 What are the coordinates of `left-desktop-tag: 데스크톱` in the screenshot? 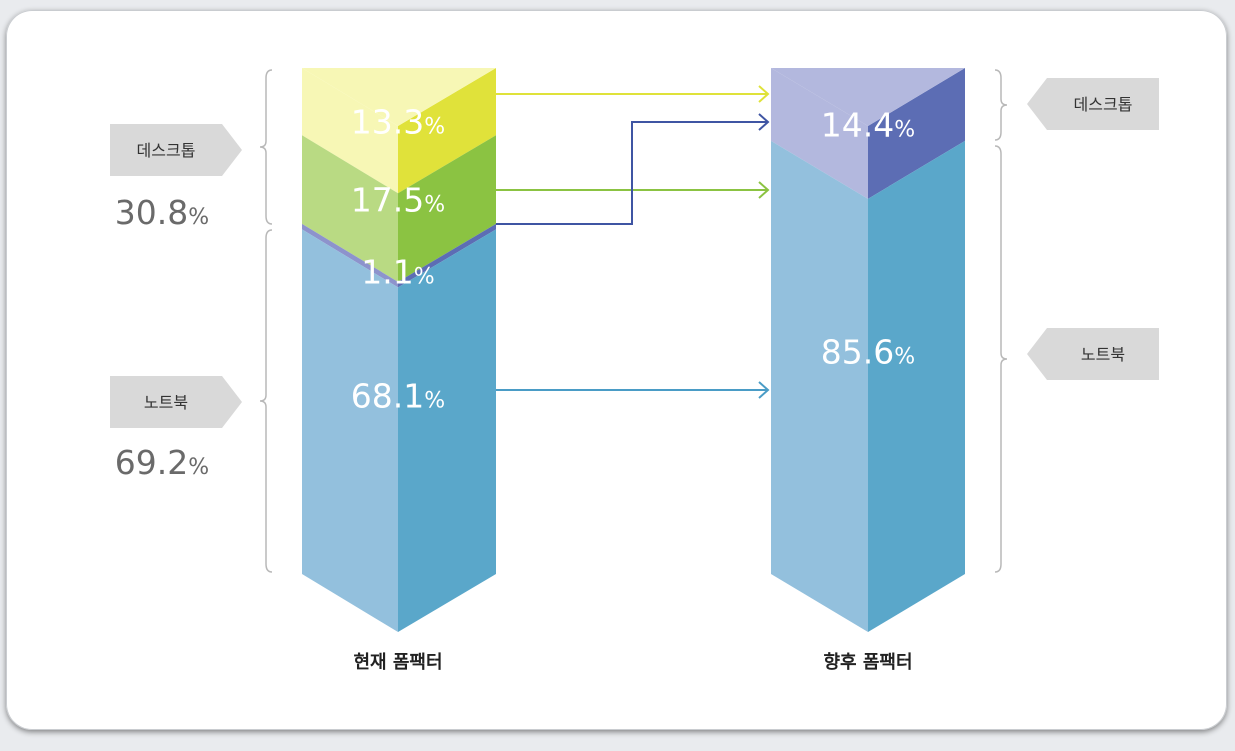 It's located at (176, 150).